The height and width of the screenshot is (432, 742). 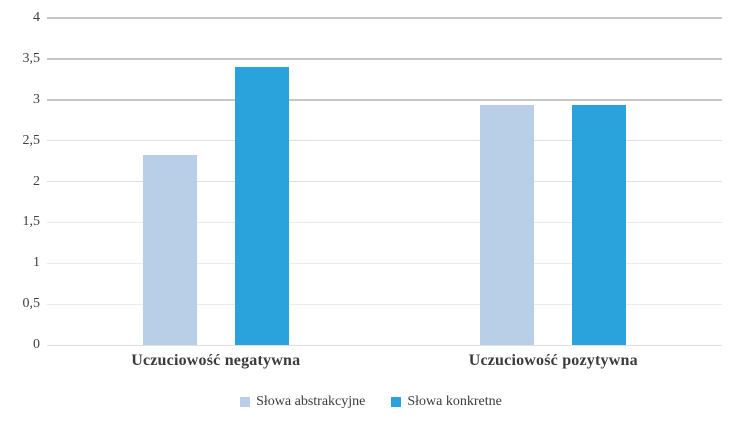 I want to click on y-tick-label: 0,5, so click(x=31, y=304).